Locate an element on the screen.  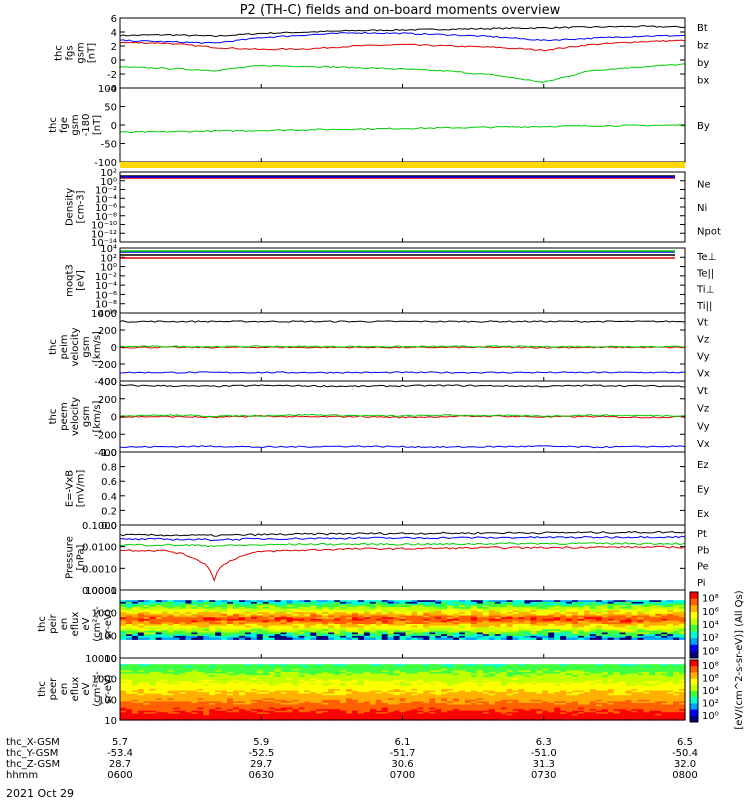
legend-Vt: Vt is located at coordinates (702, 323).